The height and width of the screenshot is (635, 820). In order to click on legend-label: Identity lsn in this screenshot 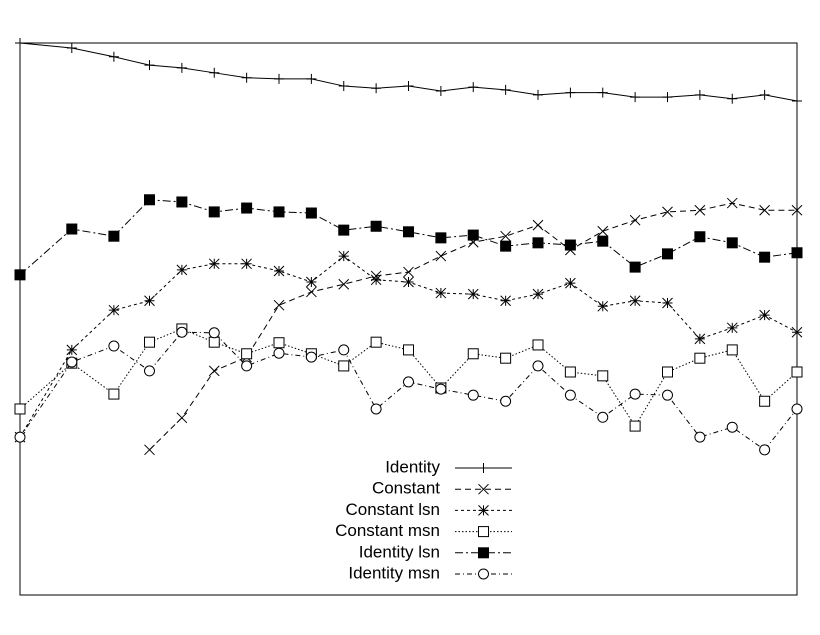, I will do `click(399, 551)`.